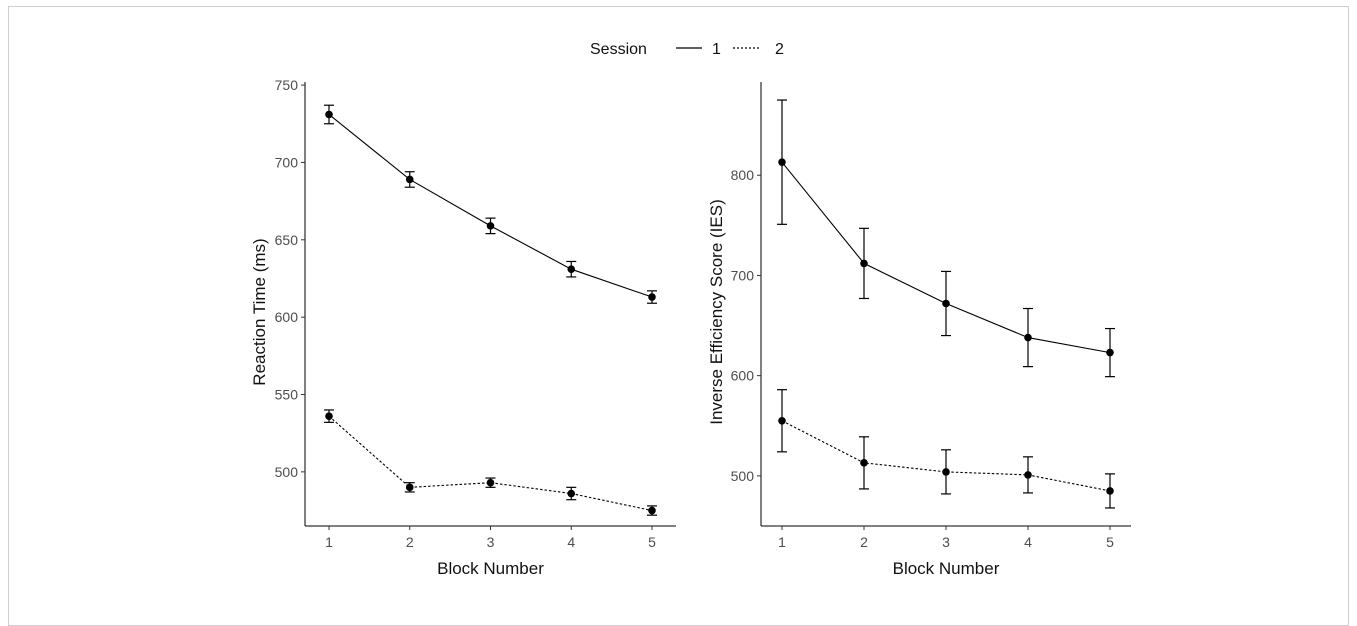  What do you see at coordinates (716, 312) in the screenshot?
I see `y-axis-title: Inverse Efficiency Score (IES)` at bounding box center [716, 312].